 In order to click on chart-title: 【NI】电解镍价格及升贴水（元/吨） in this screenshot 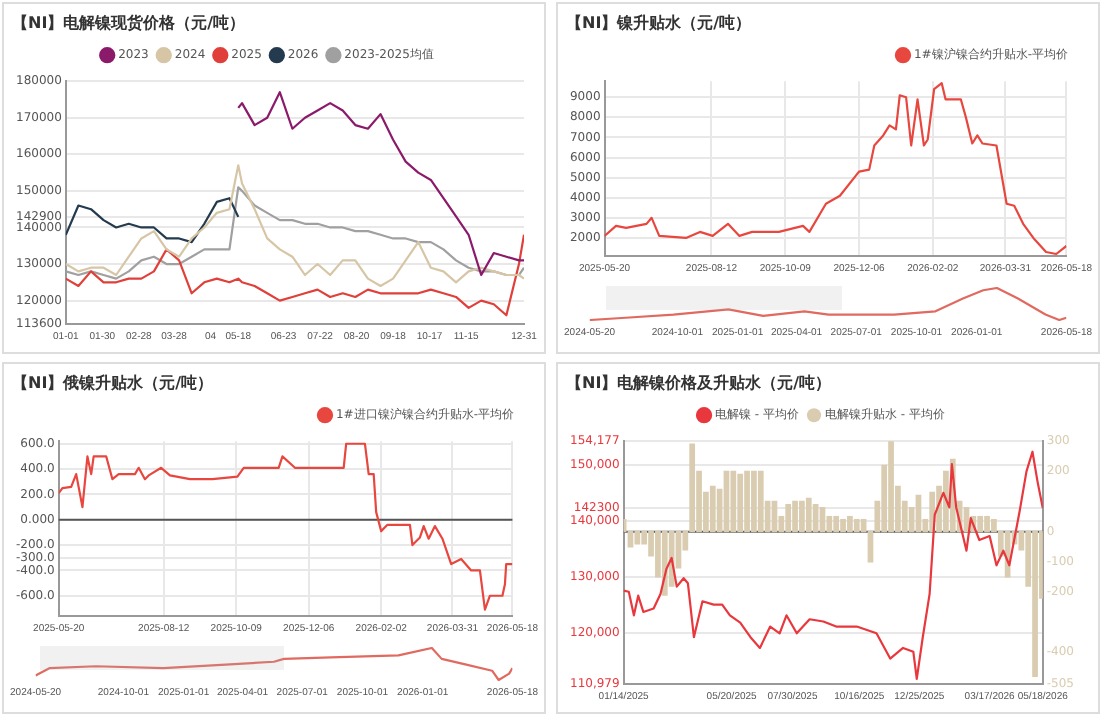, I will do `click(699, 382)`.